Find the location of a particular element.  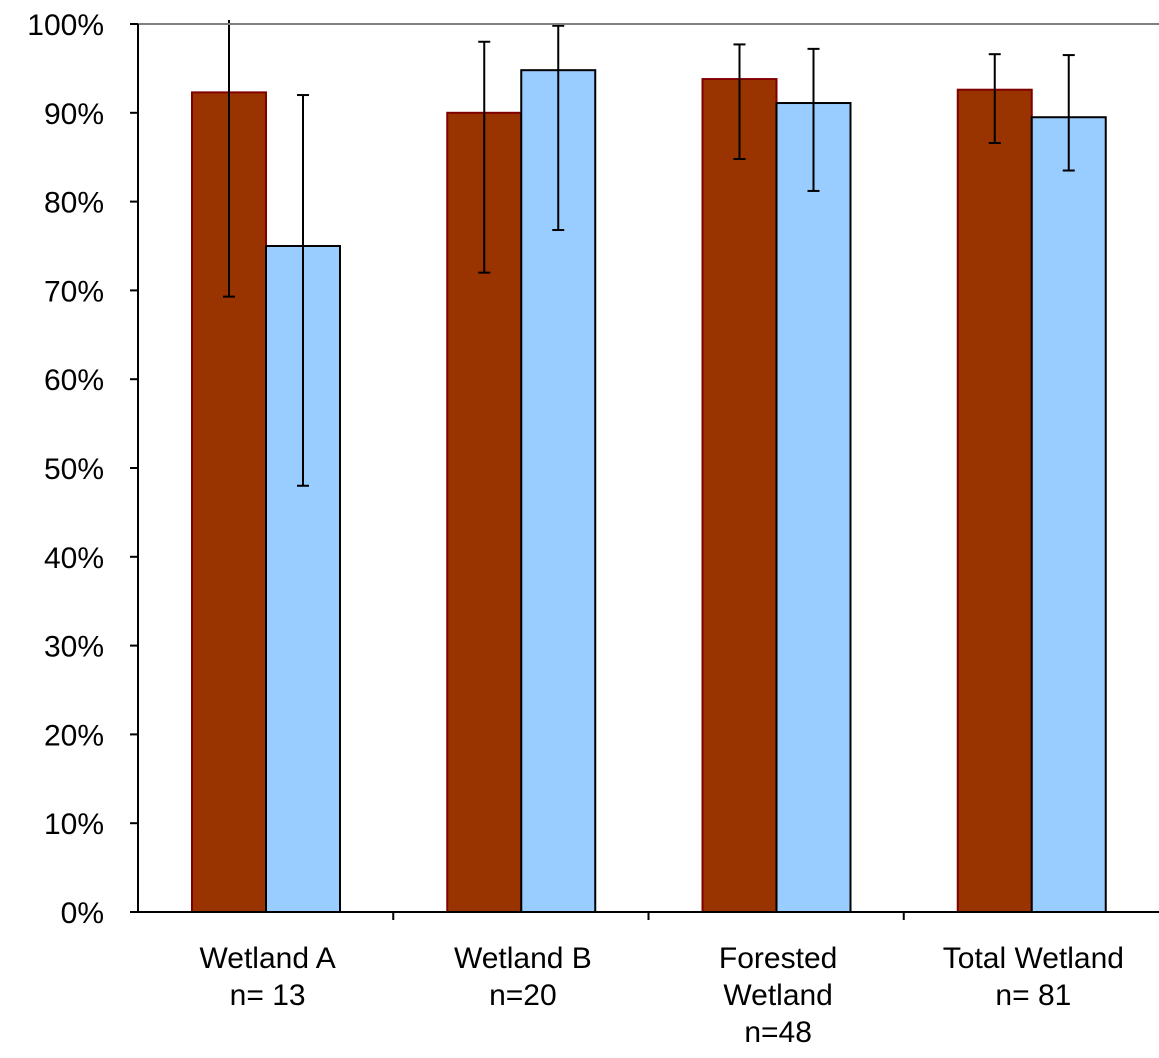

x-category-label: Total Wetland n= 81 is located at coordinates (1033, 977).